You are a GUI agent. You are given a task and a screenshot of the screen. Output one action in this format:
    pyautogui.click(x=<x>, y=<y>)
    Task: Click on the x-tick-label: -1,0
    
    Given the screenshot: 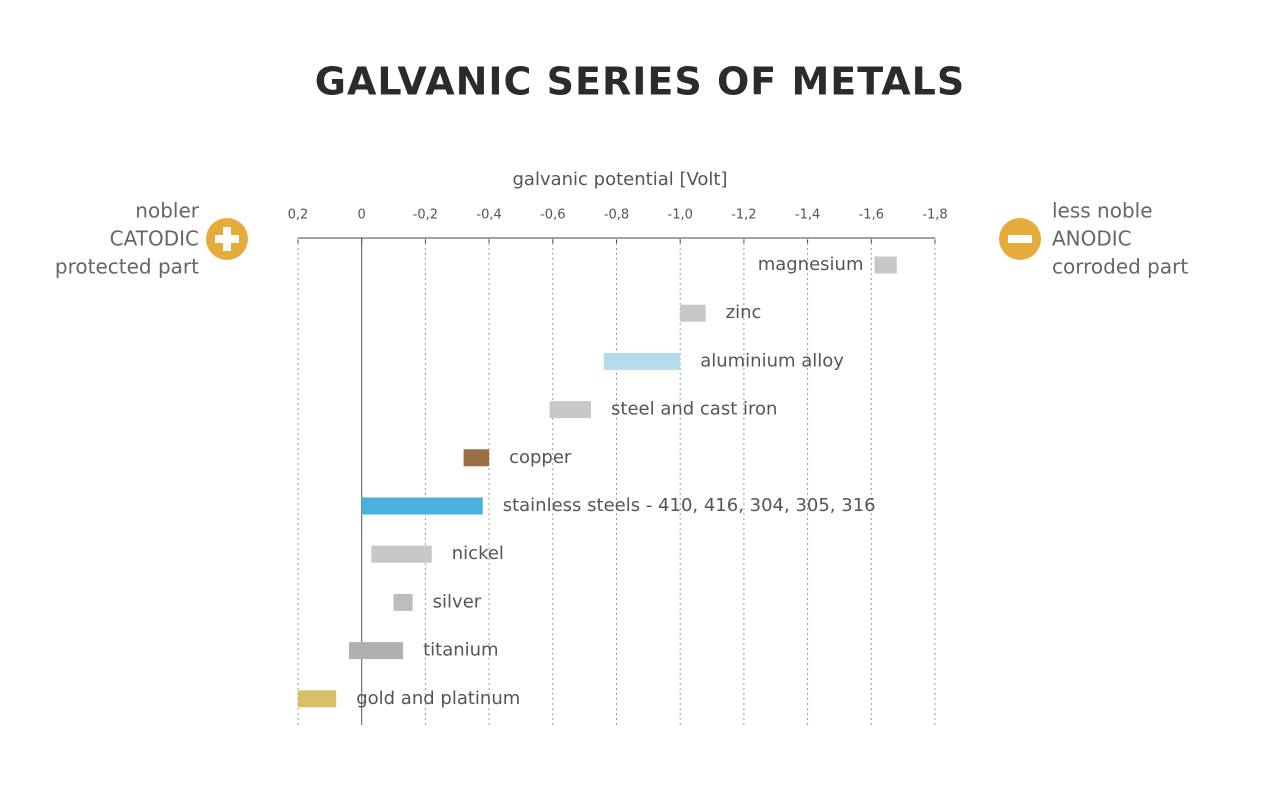 What is the action you would take?
    pyautogui.click(x=680, y=215)
    